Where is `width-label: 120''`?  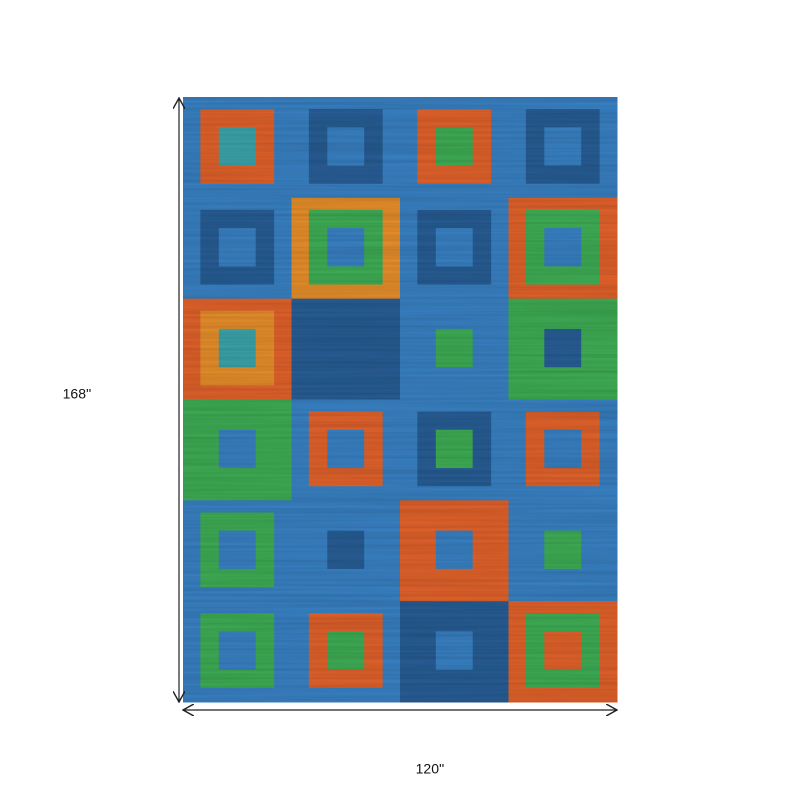 width-label: 120'' is located at coordinates (430, 769).